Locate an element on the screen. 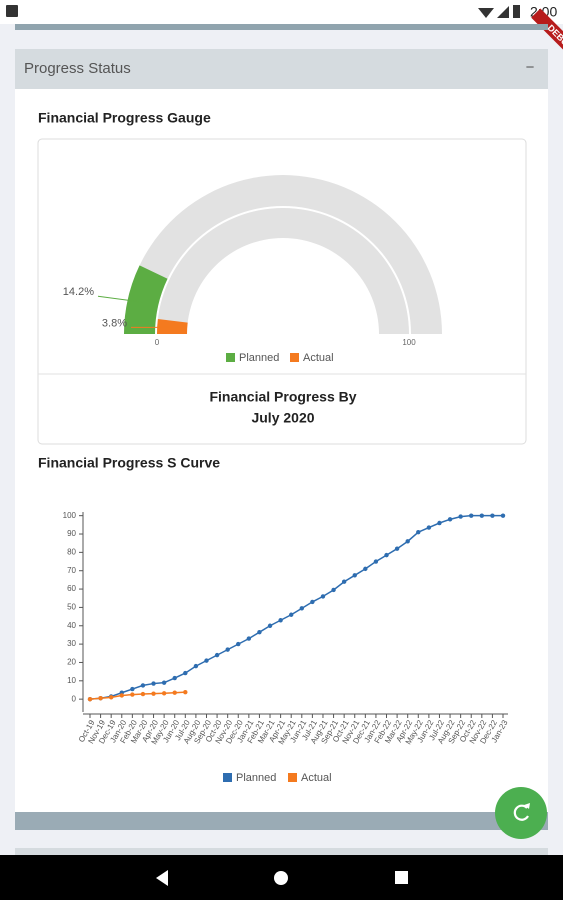 This screenshot has width=563, height=905. y-tick-label: 30 is located at coordinates (71, 643).